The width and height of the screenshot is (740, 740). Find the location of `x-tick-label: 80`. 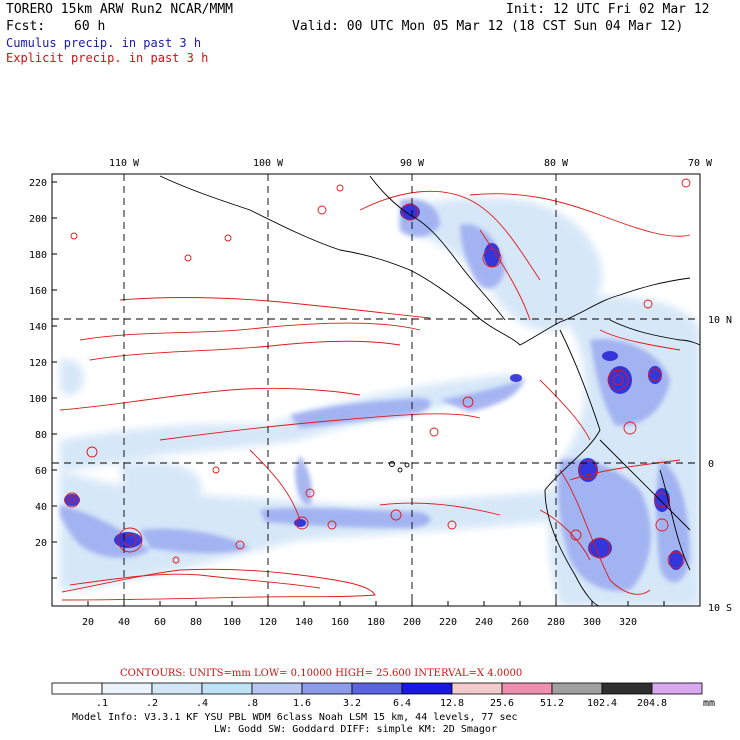

x-tick-label: 80 is located at coordinates (196, 622).